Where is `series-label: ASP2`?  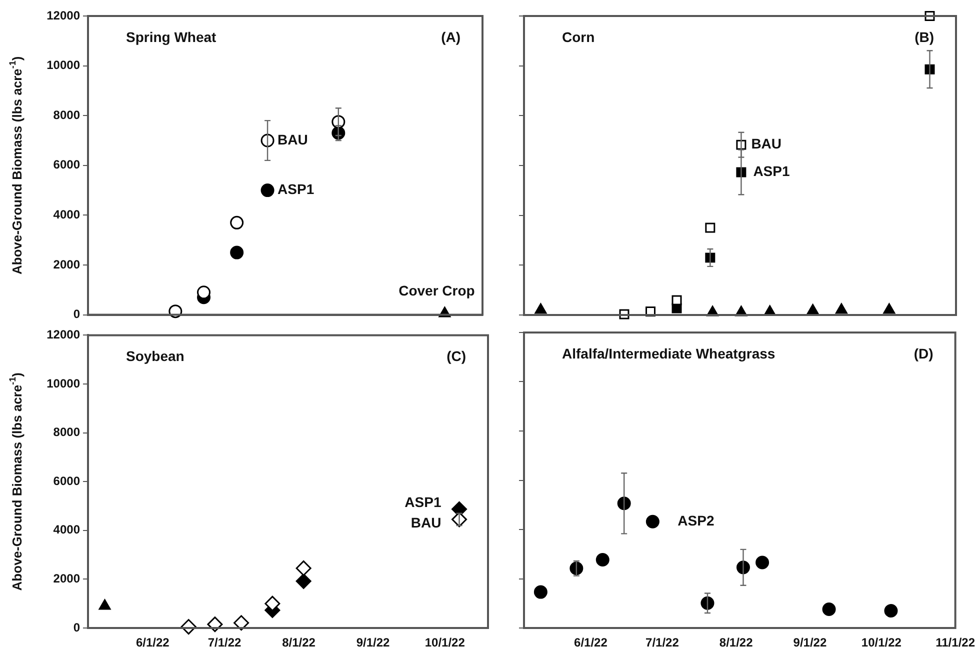 series-label: ASP2 is located at coordinates (696, 520).